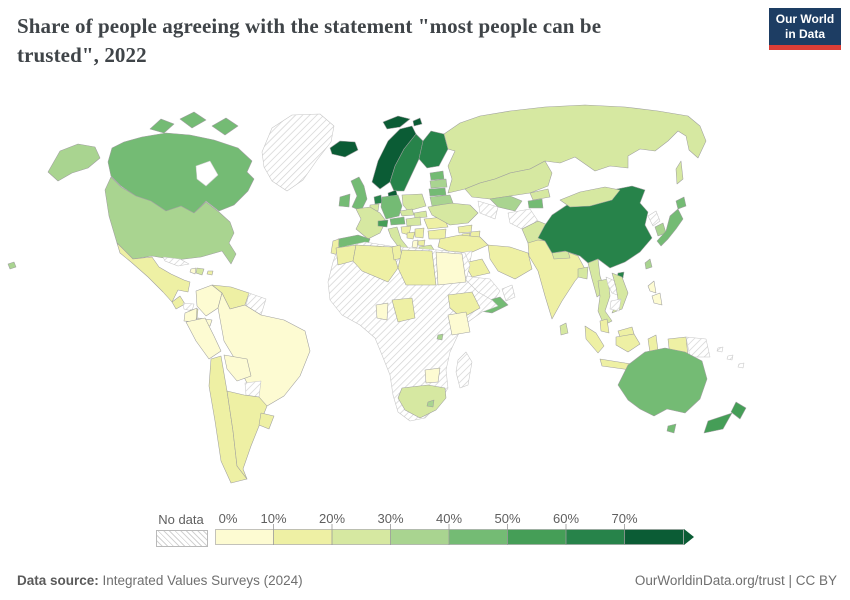 Image resolution: width=850 pixels, height=600 pixels. Describe the element at coordinates (464, 370) in the screenshot. I see `country-madagascar` at that location.